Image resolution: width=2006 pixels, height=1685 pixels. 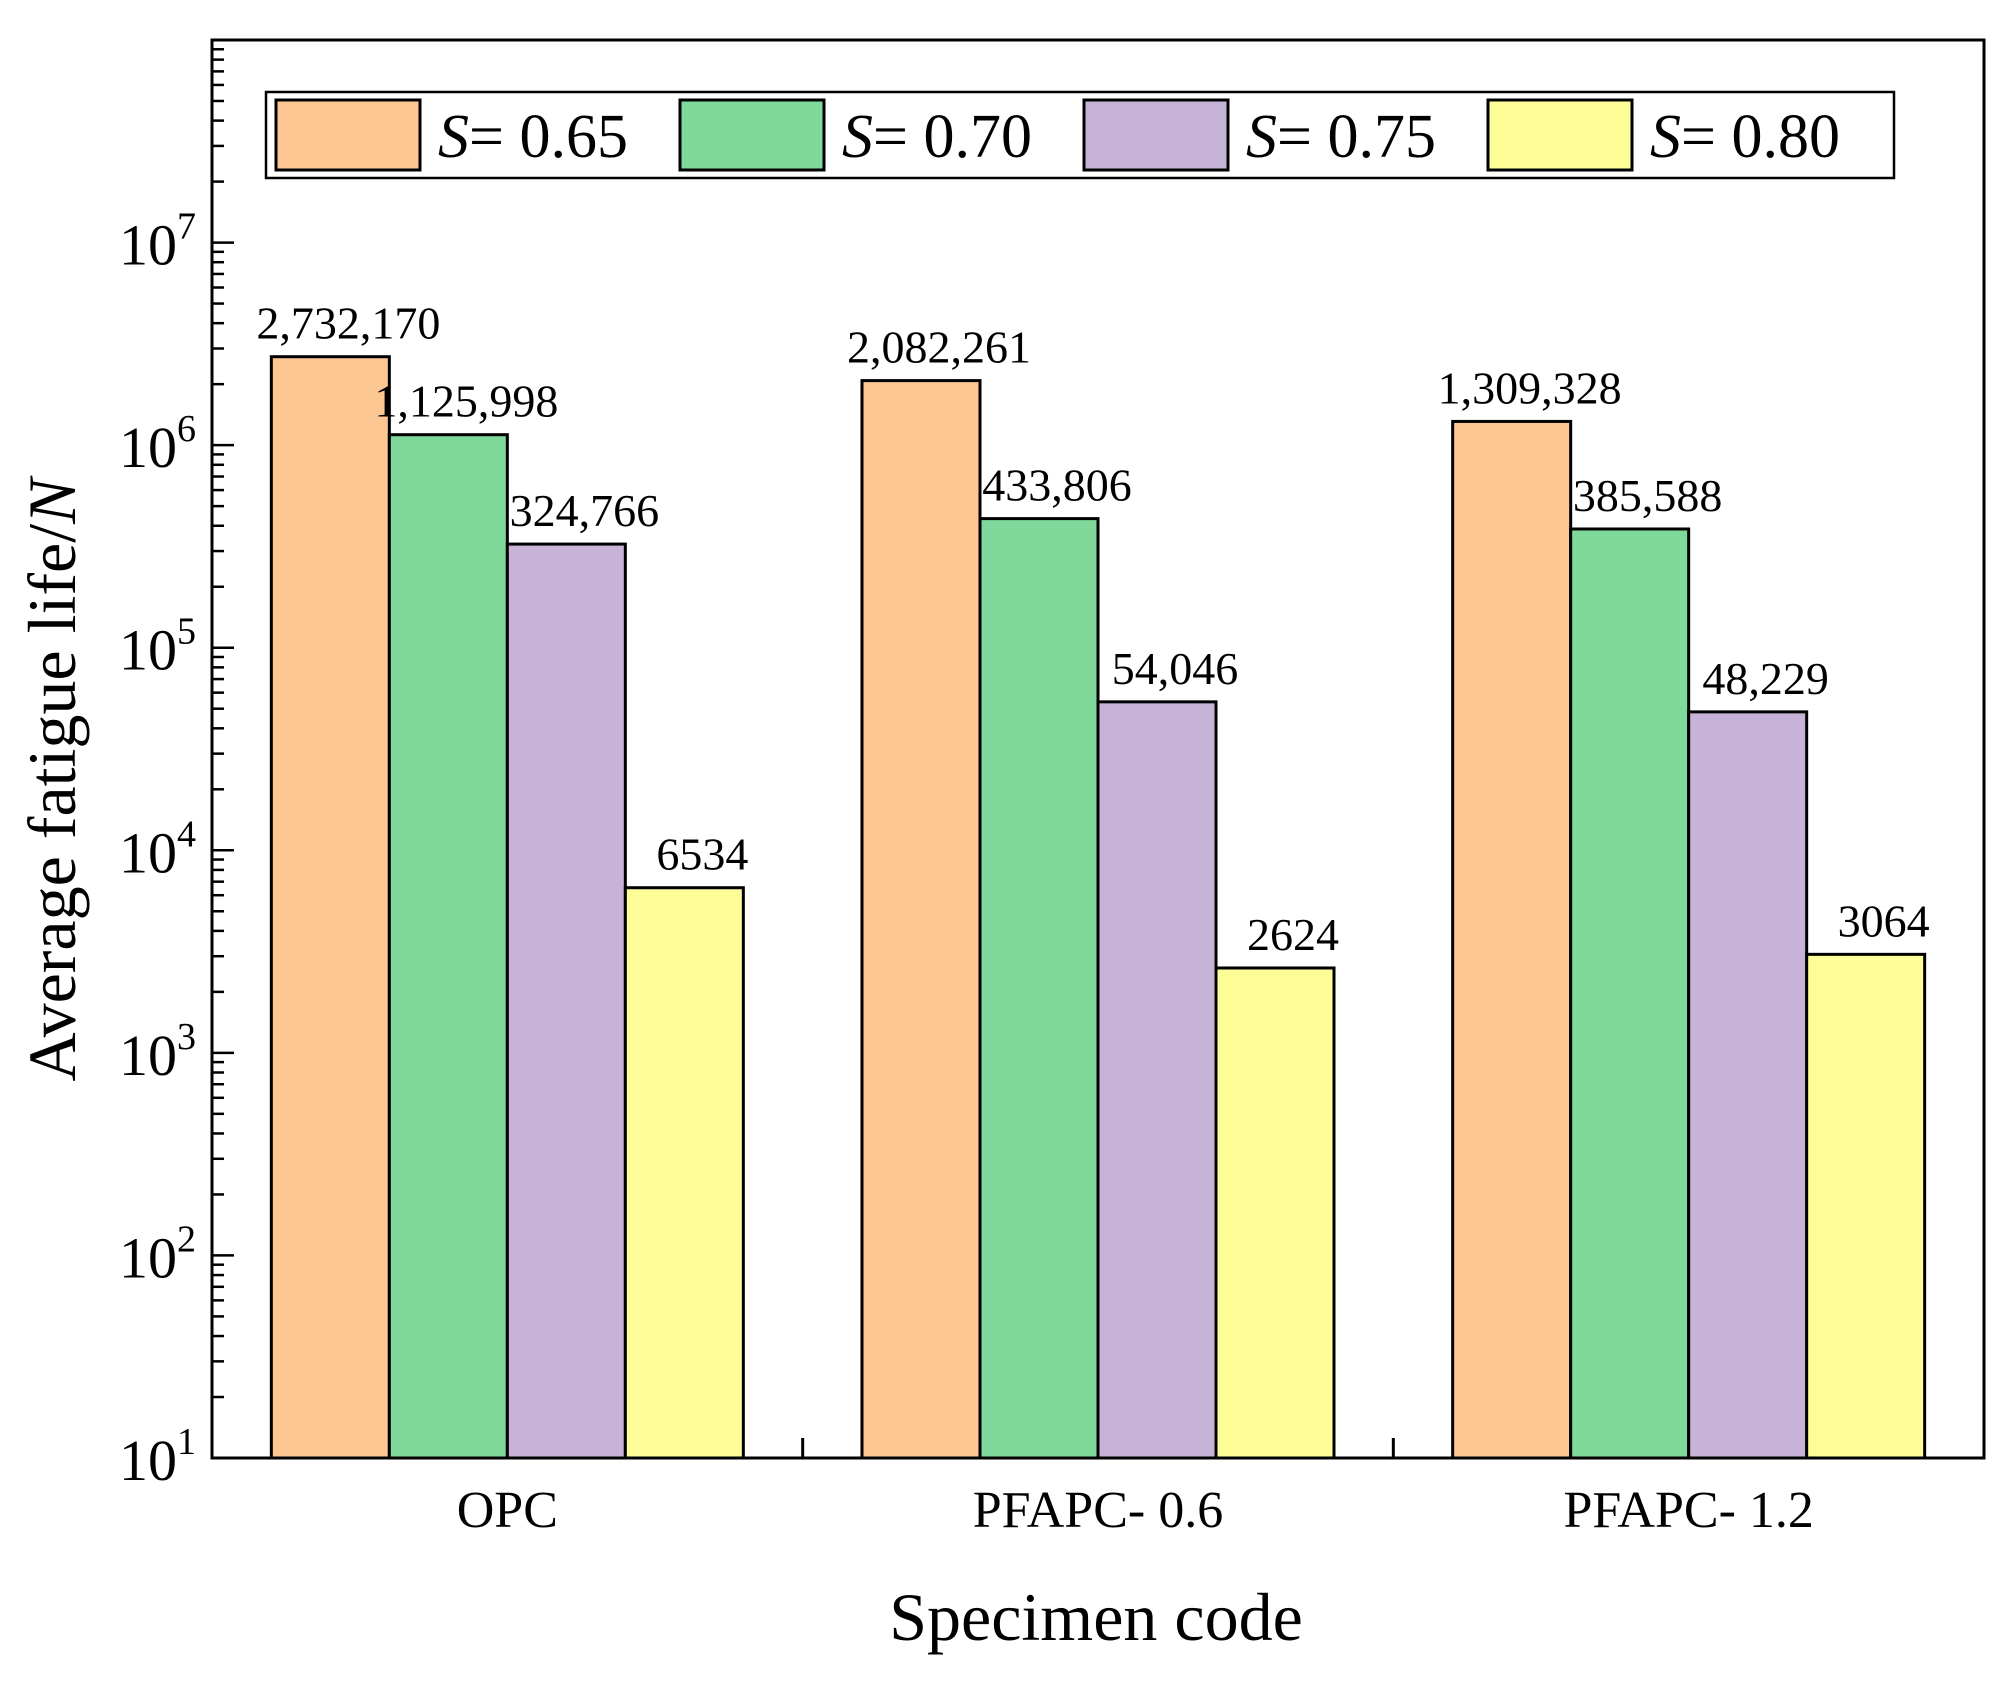 I want to click on y-tick-label-exponent: 5, so click(x=186, y=632).